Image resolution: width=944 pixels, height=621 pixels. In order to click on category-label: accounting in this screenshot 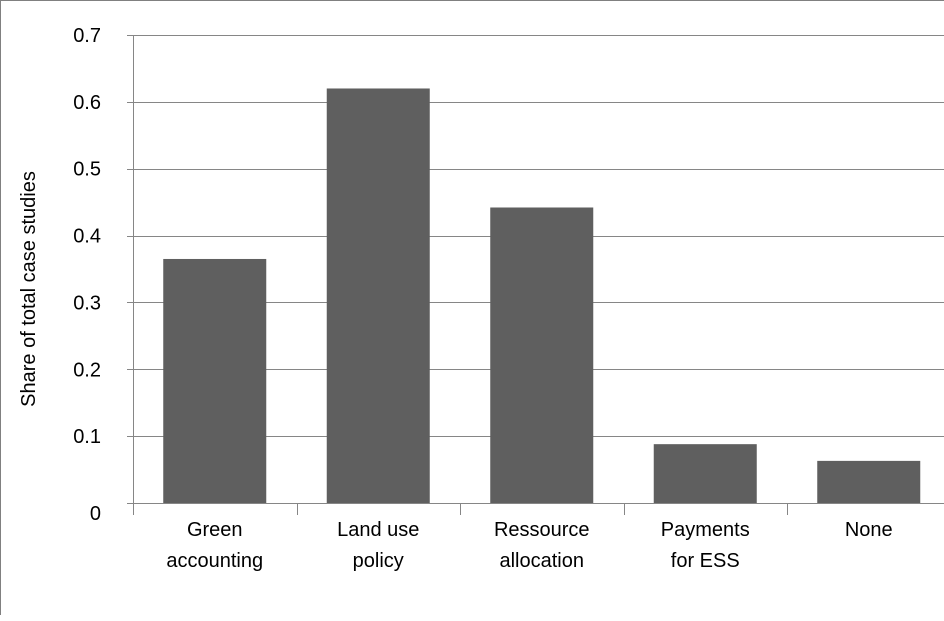, I will do `click(214, 561)`.